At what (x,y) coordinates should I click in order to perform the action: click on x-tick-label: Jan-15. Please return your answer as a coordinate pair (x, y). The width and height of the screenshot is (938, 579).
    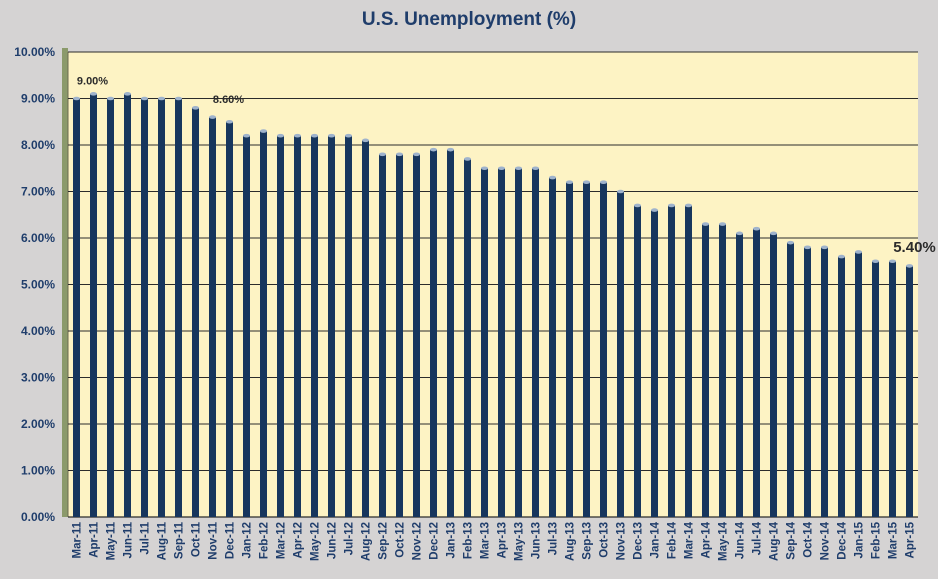
    Looking at the image, I should click on (860, 539).